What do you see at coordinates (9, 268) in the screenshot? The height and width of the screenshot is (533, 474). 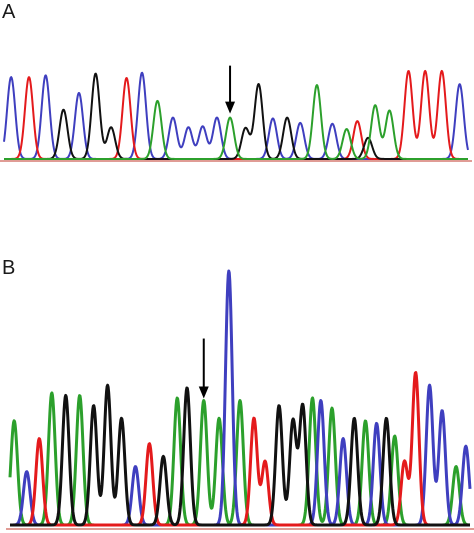 I see `panel-label-b: B` at bounding box center [9, 268].